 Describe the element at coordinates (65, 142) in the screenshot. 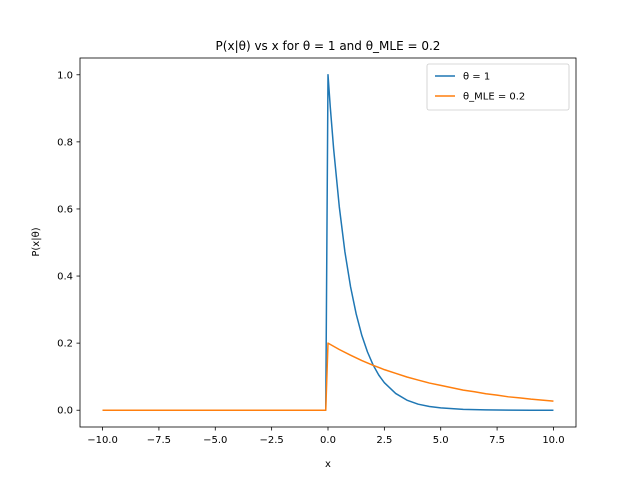

I see `y-tick-label: 0.8` at that location.